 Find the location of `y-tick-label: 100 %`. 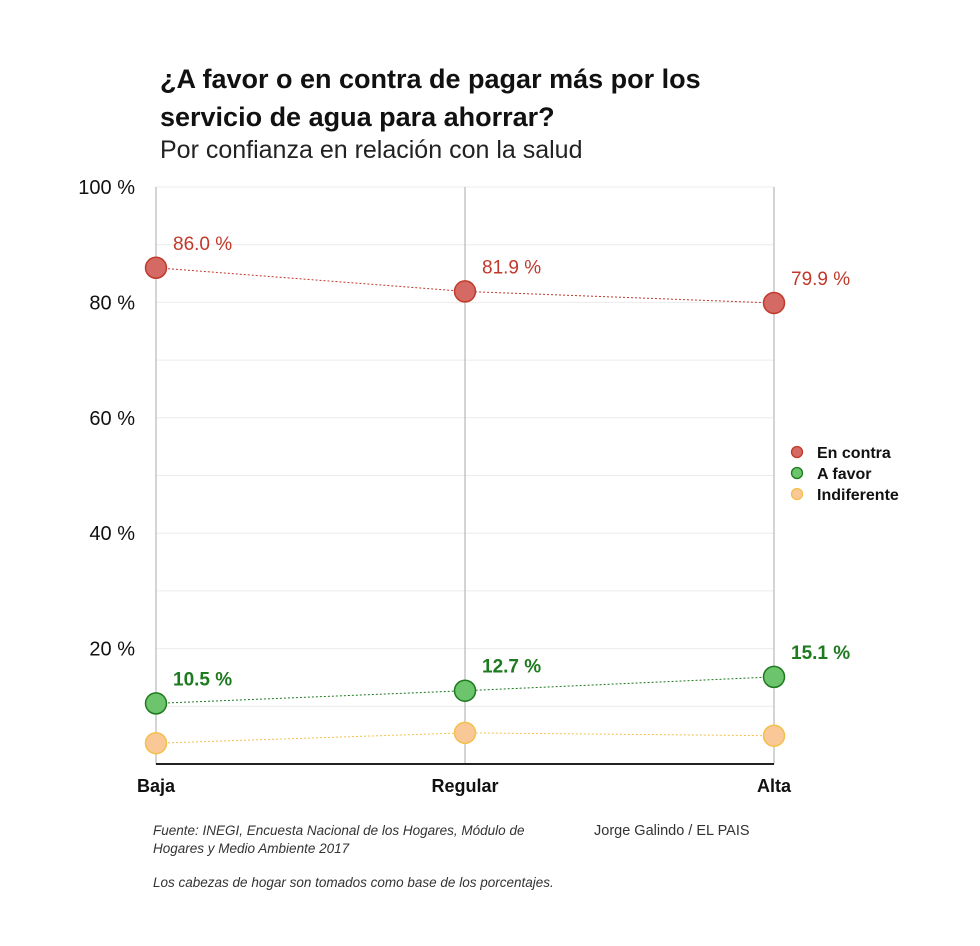

y-tick-label: 100 % is located at coordinates (106, 188).